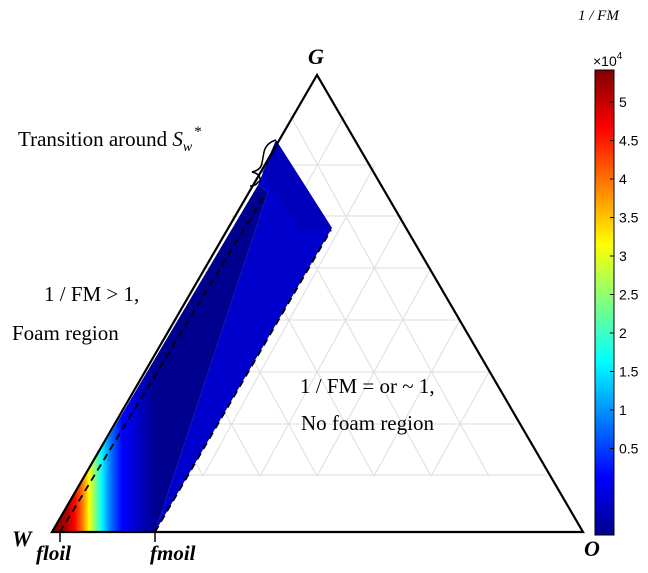  I want to click on no-foam-region-line1: 1 / FM = or ~ 1,, so click(367, 386).